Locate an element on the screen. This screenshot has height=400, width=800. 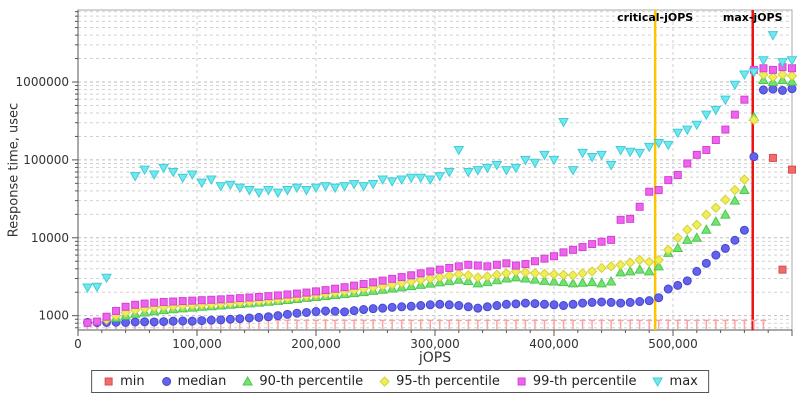
y-tick-label: 1000000 is located at coordinates (42, 82).